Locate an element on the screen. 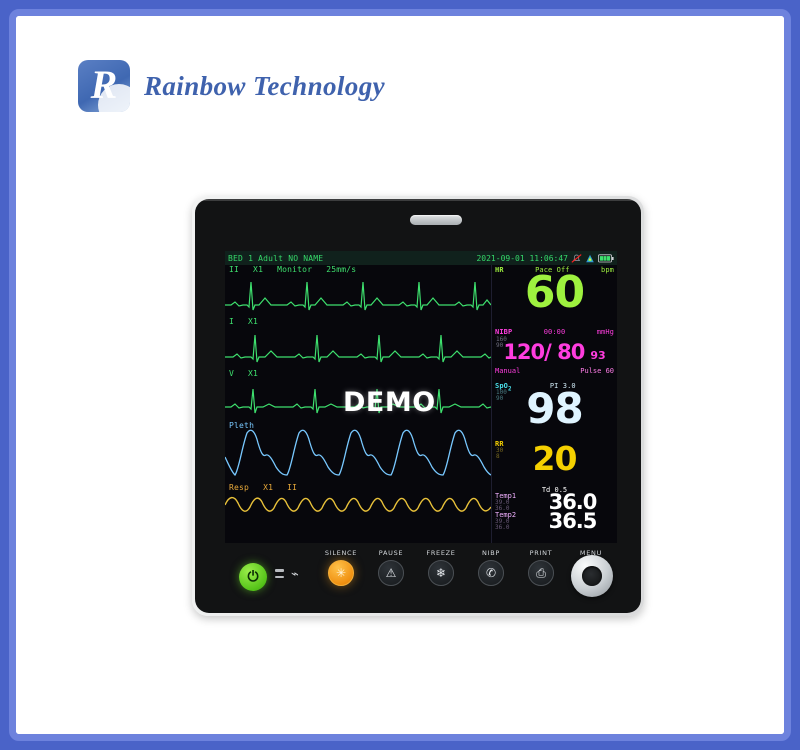 The width and height of the screenshot is (800, 750). status-leds is located at coordinates (279, 575).